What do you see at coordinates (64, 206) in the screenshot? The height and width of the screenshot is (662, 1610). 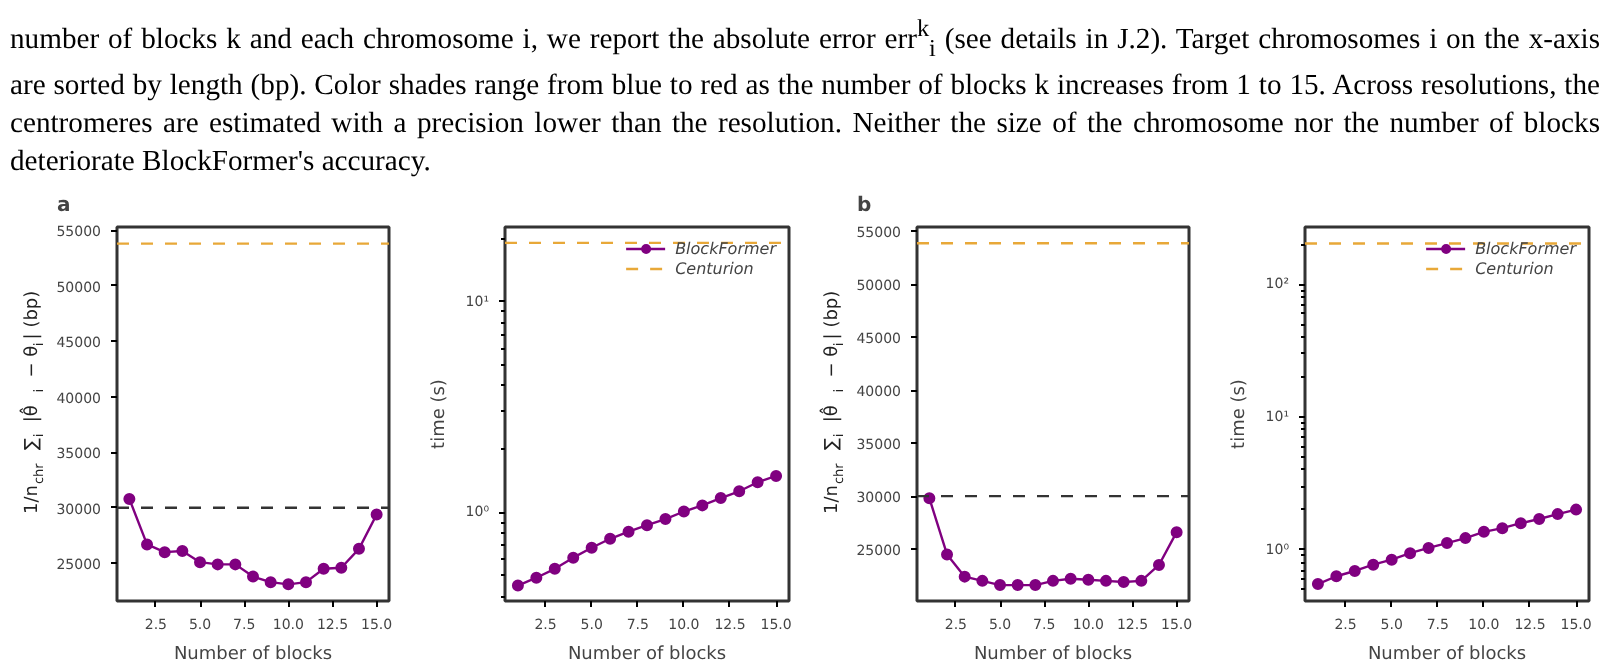 I see `chart-title: a` at bounding box center [64, 206].